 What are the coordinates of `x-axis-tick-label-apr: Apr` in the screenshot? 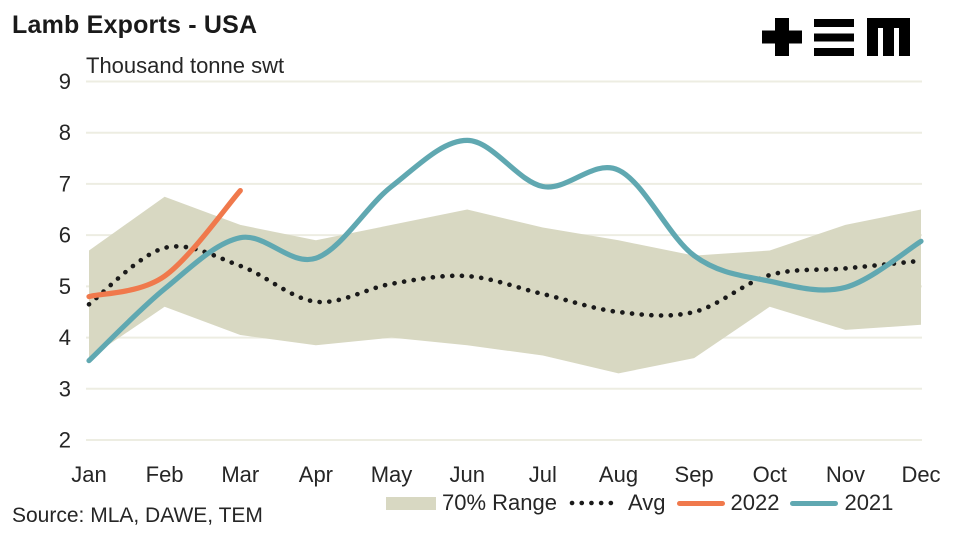 It's located at (316, 474).